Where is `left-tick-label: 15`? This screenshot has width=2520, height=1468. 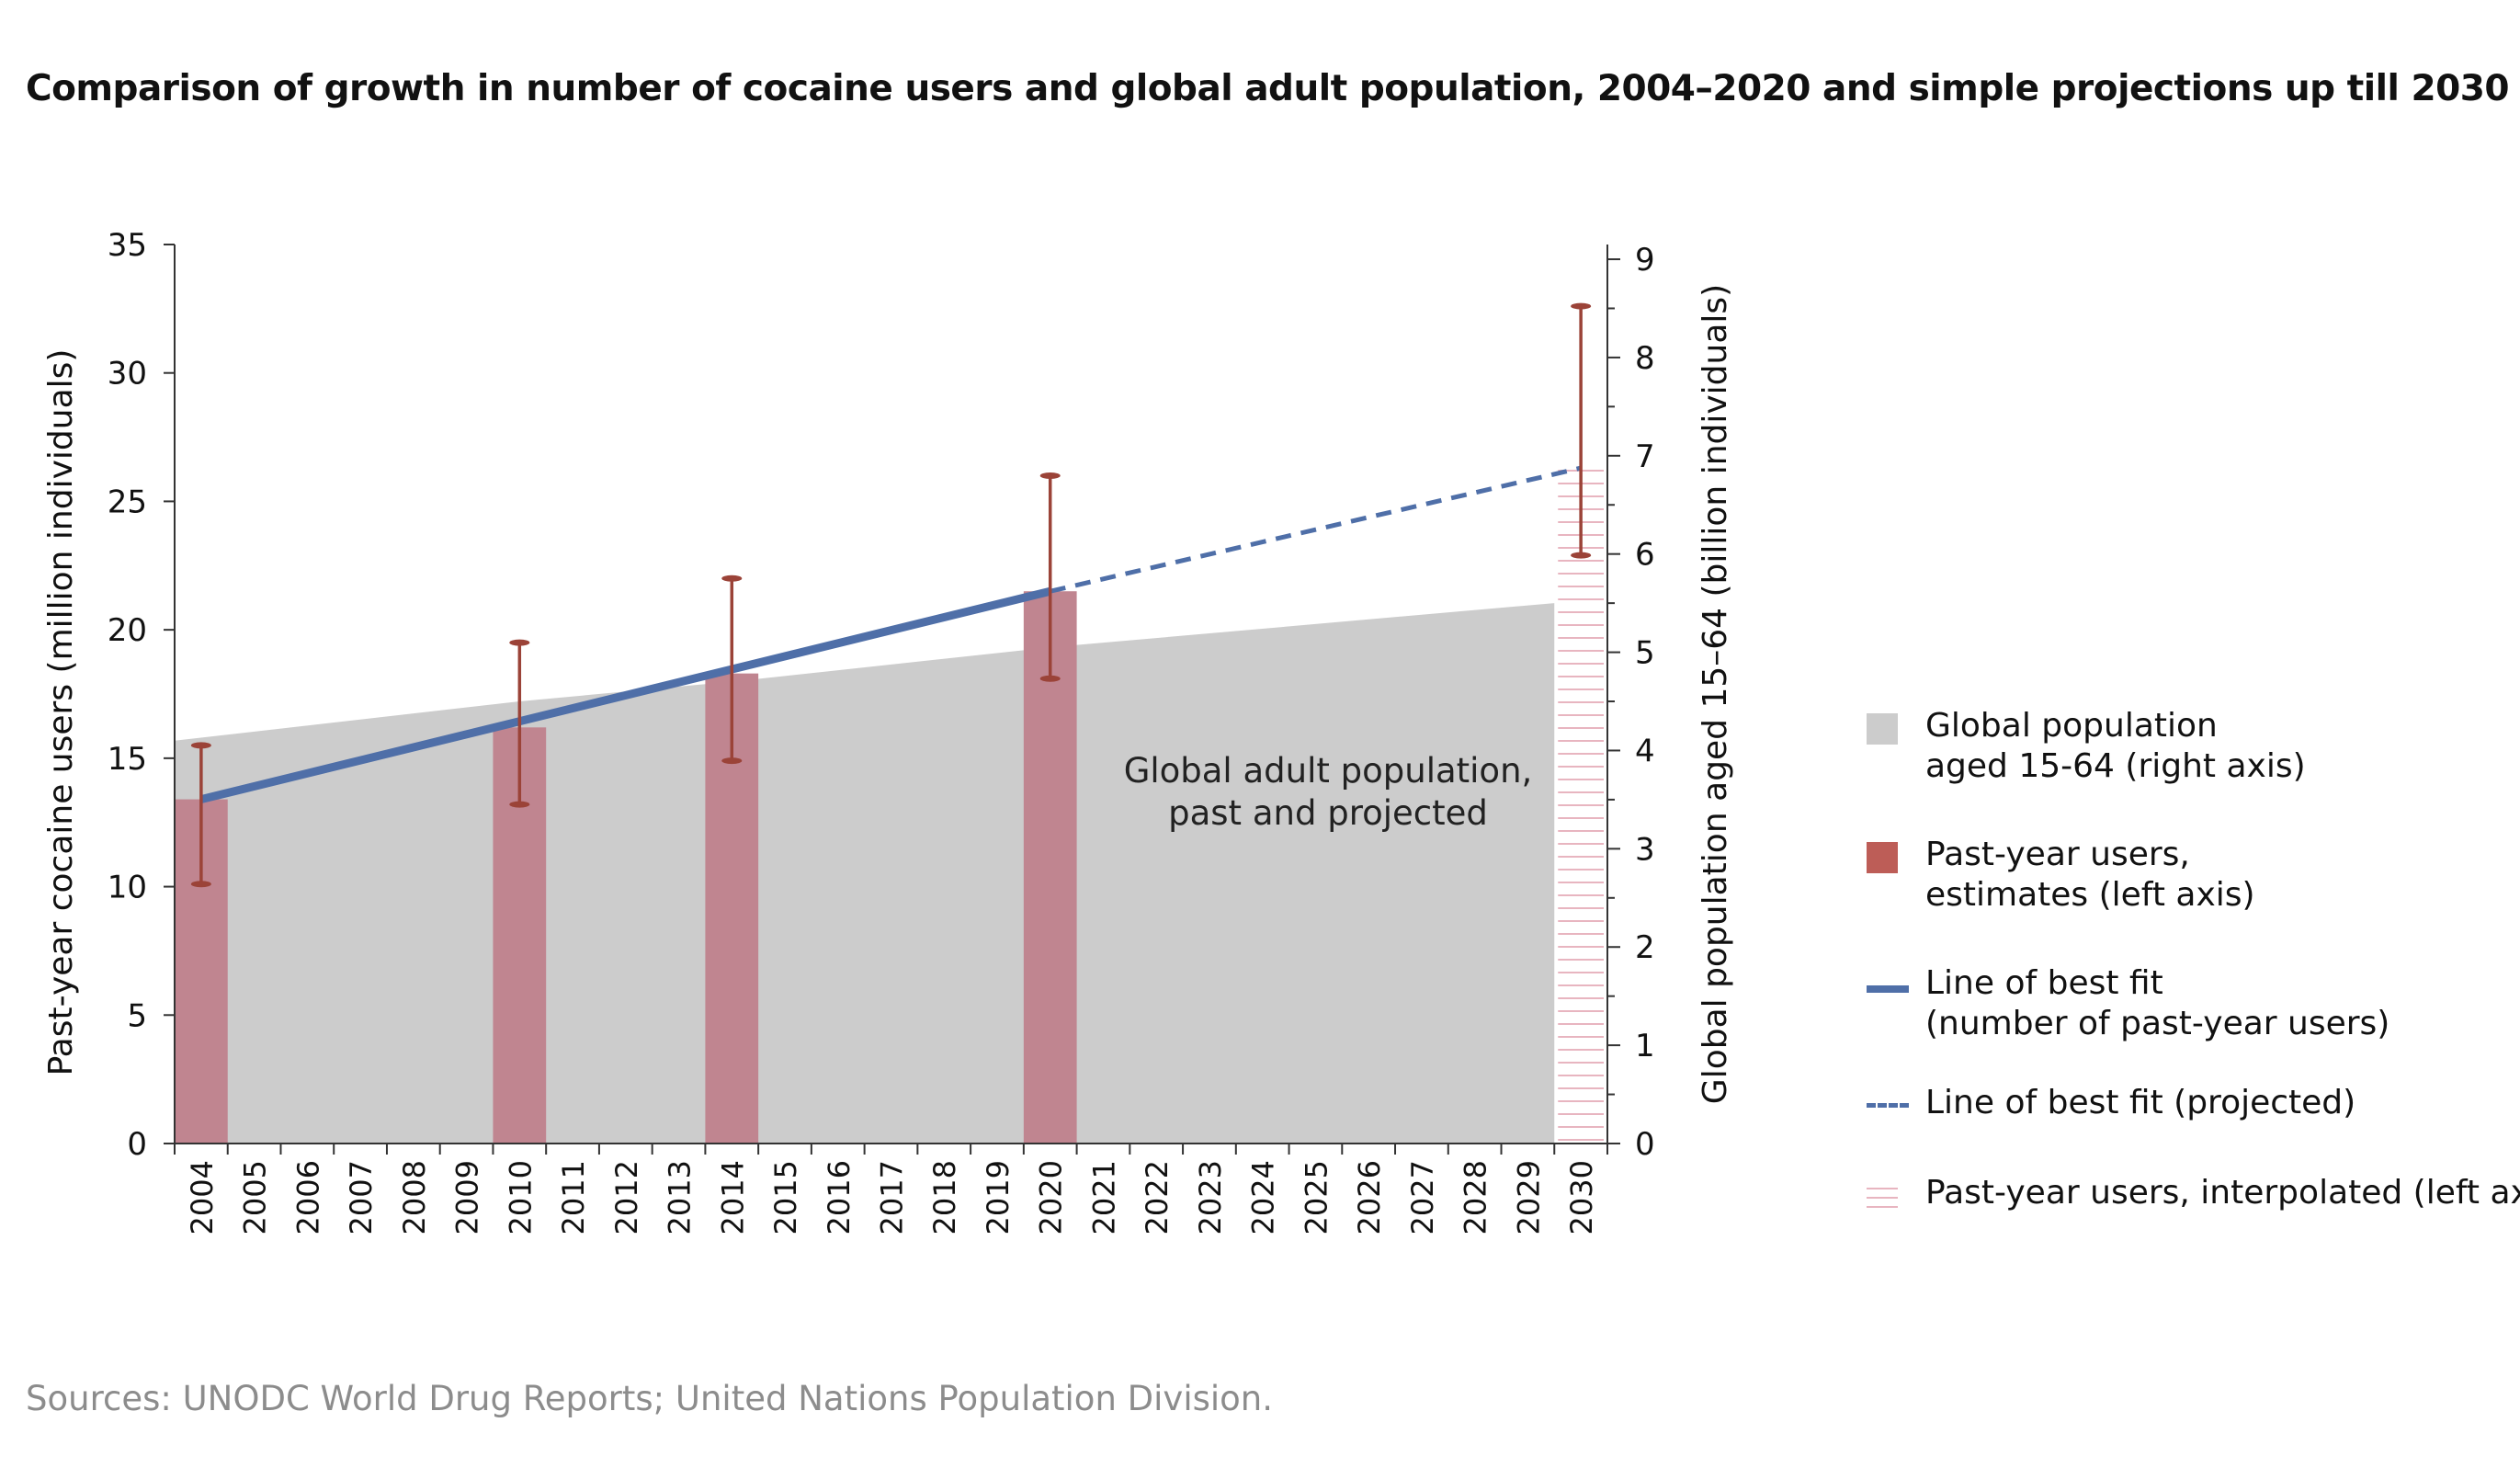 left-tick-label: 15 is located at coordinates (127, 760).